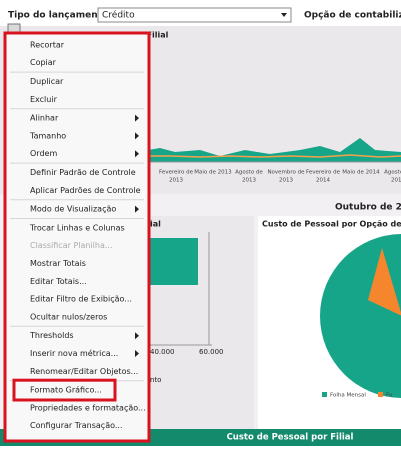 The width and height of the screenshot is (401, 449). Describe the element at coordinates (44, 118) in the screenshot. I see `menu-item: Alinhar` at that location.